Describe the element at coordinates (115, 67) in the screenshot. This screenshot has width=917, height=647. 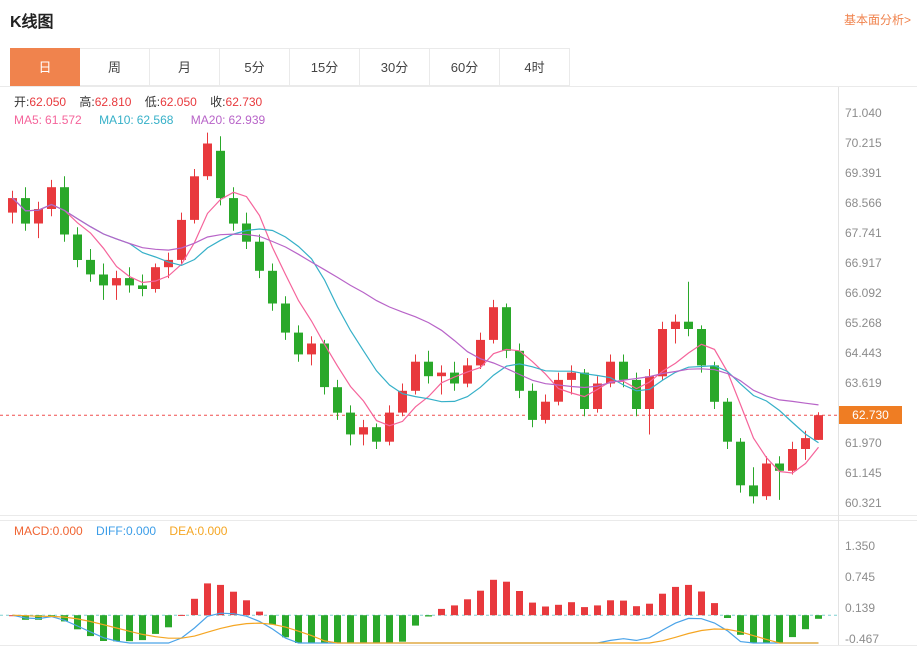
I see `tab-week: 周` at that location.